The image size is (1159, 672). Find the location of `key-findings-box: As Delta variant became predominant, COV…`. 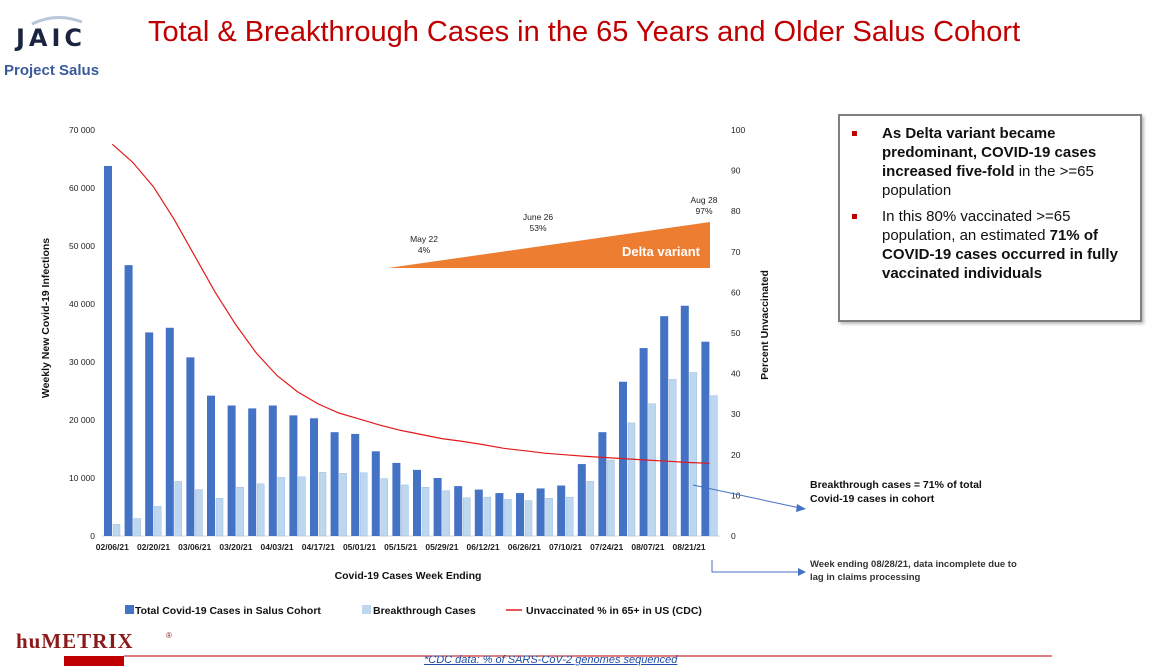

key-findings-box: As Delta variant became predominant, COV… is located at coordinates (990, 218).